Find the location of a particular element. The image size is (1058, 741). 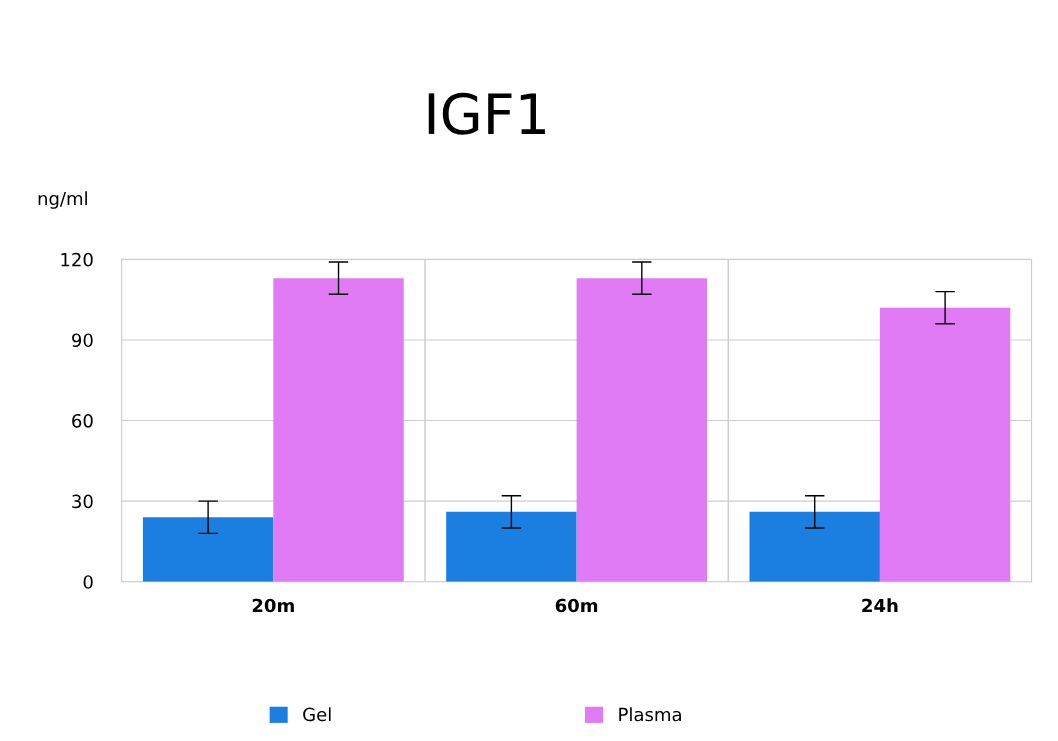

x-tick-label: 24h is located at coordinates (880, 605).